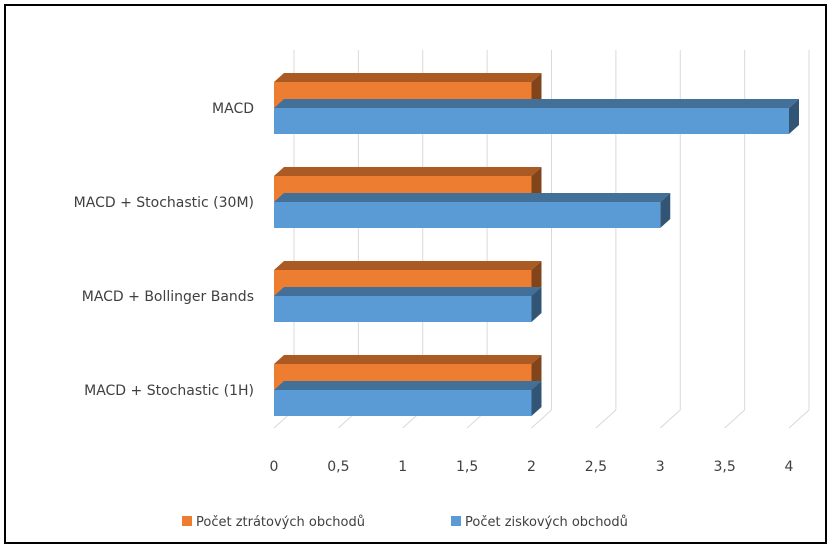  I want to click on x-tick-label: 1,5, so click(467, 467).